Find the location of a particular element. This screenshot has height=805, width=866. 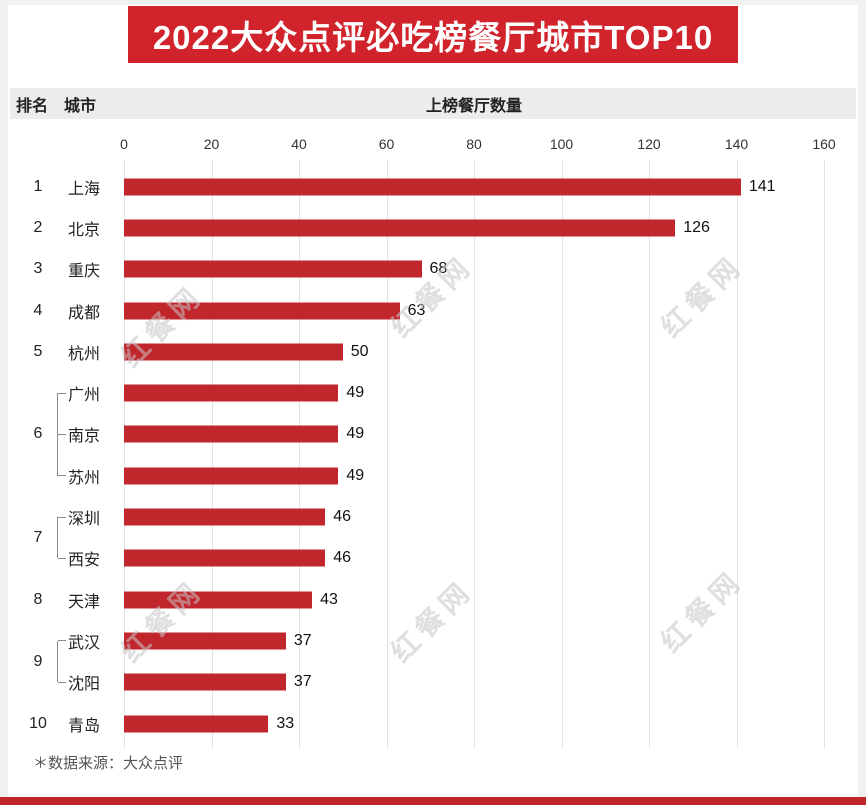

city-label: 重庆 is located at coordinates (84, 272).